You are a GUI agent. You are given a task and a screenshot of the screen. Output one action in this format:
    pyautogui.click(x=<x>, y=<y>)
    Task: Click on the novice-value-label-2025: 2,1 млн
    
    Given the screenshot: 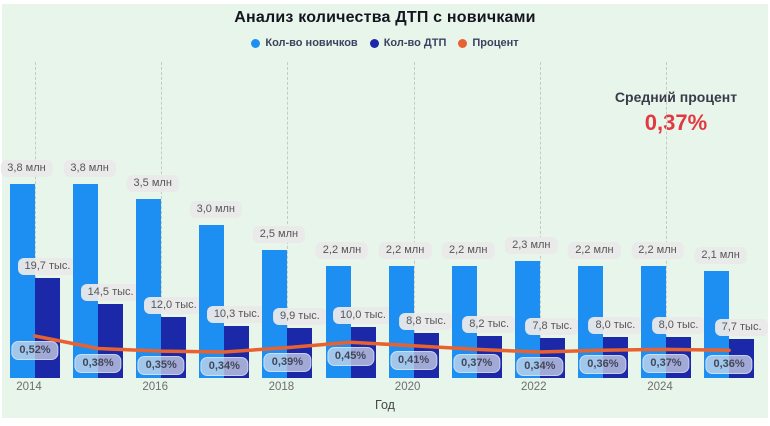 What is the action you would take?
    pyautogui.click(x=720, y=255)
    